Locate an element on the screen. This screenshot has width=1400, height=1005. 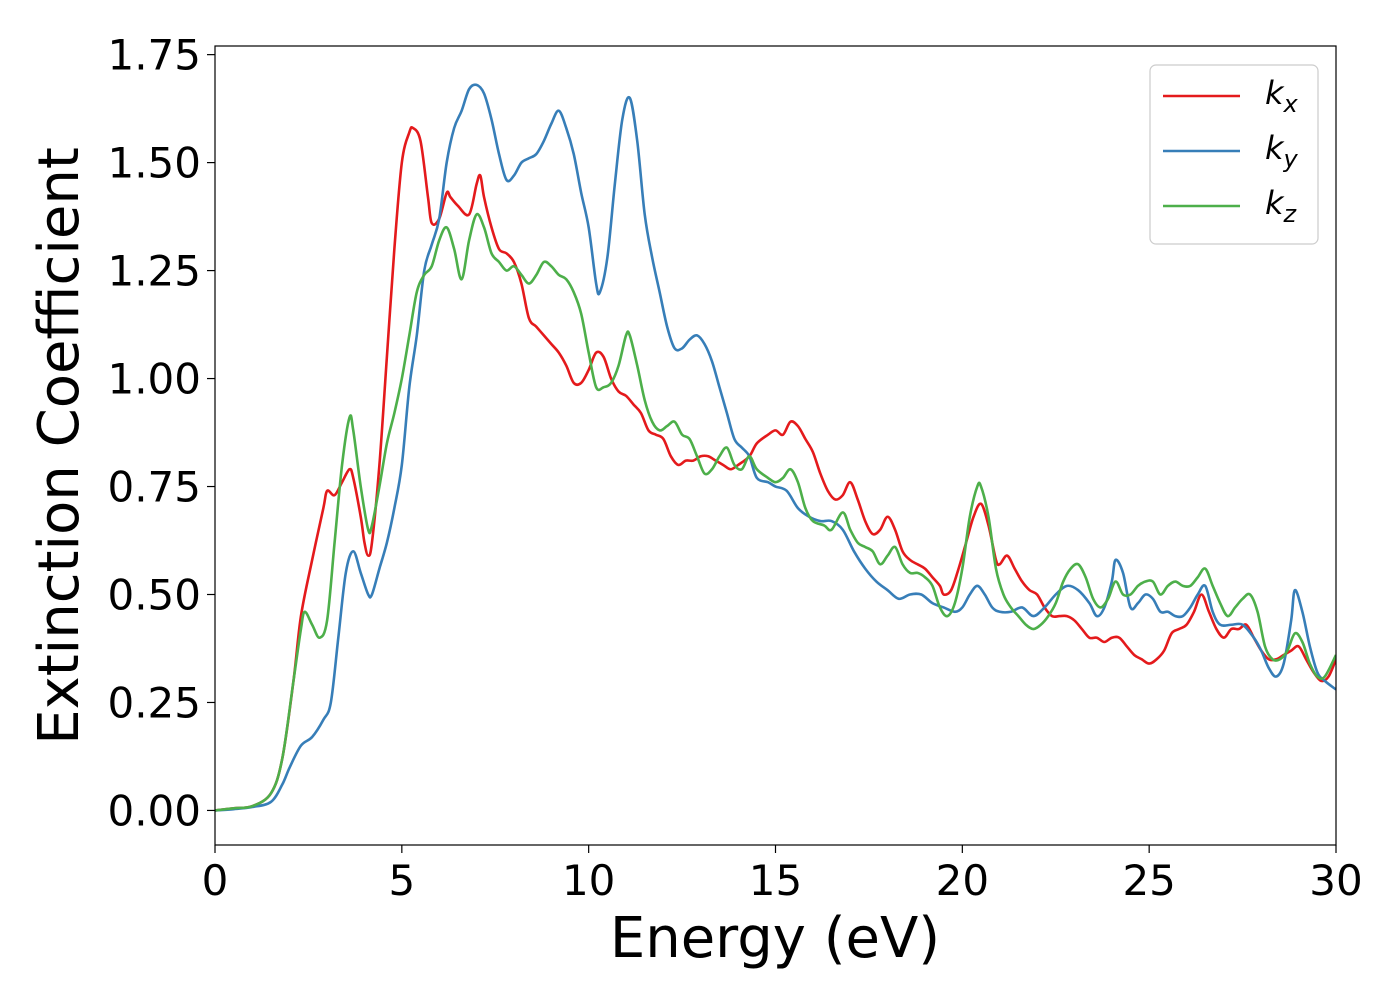
x-tick-label: 5 is located at coordinates (401, 880).